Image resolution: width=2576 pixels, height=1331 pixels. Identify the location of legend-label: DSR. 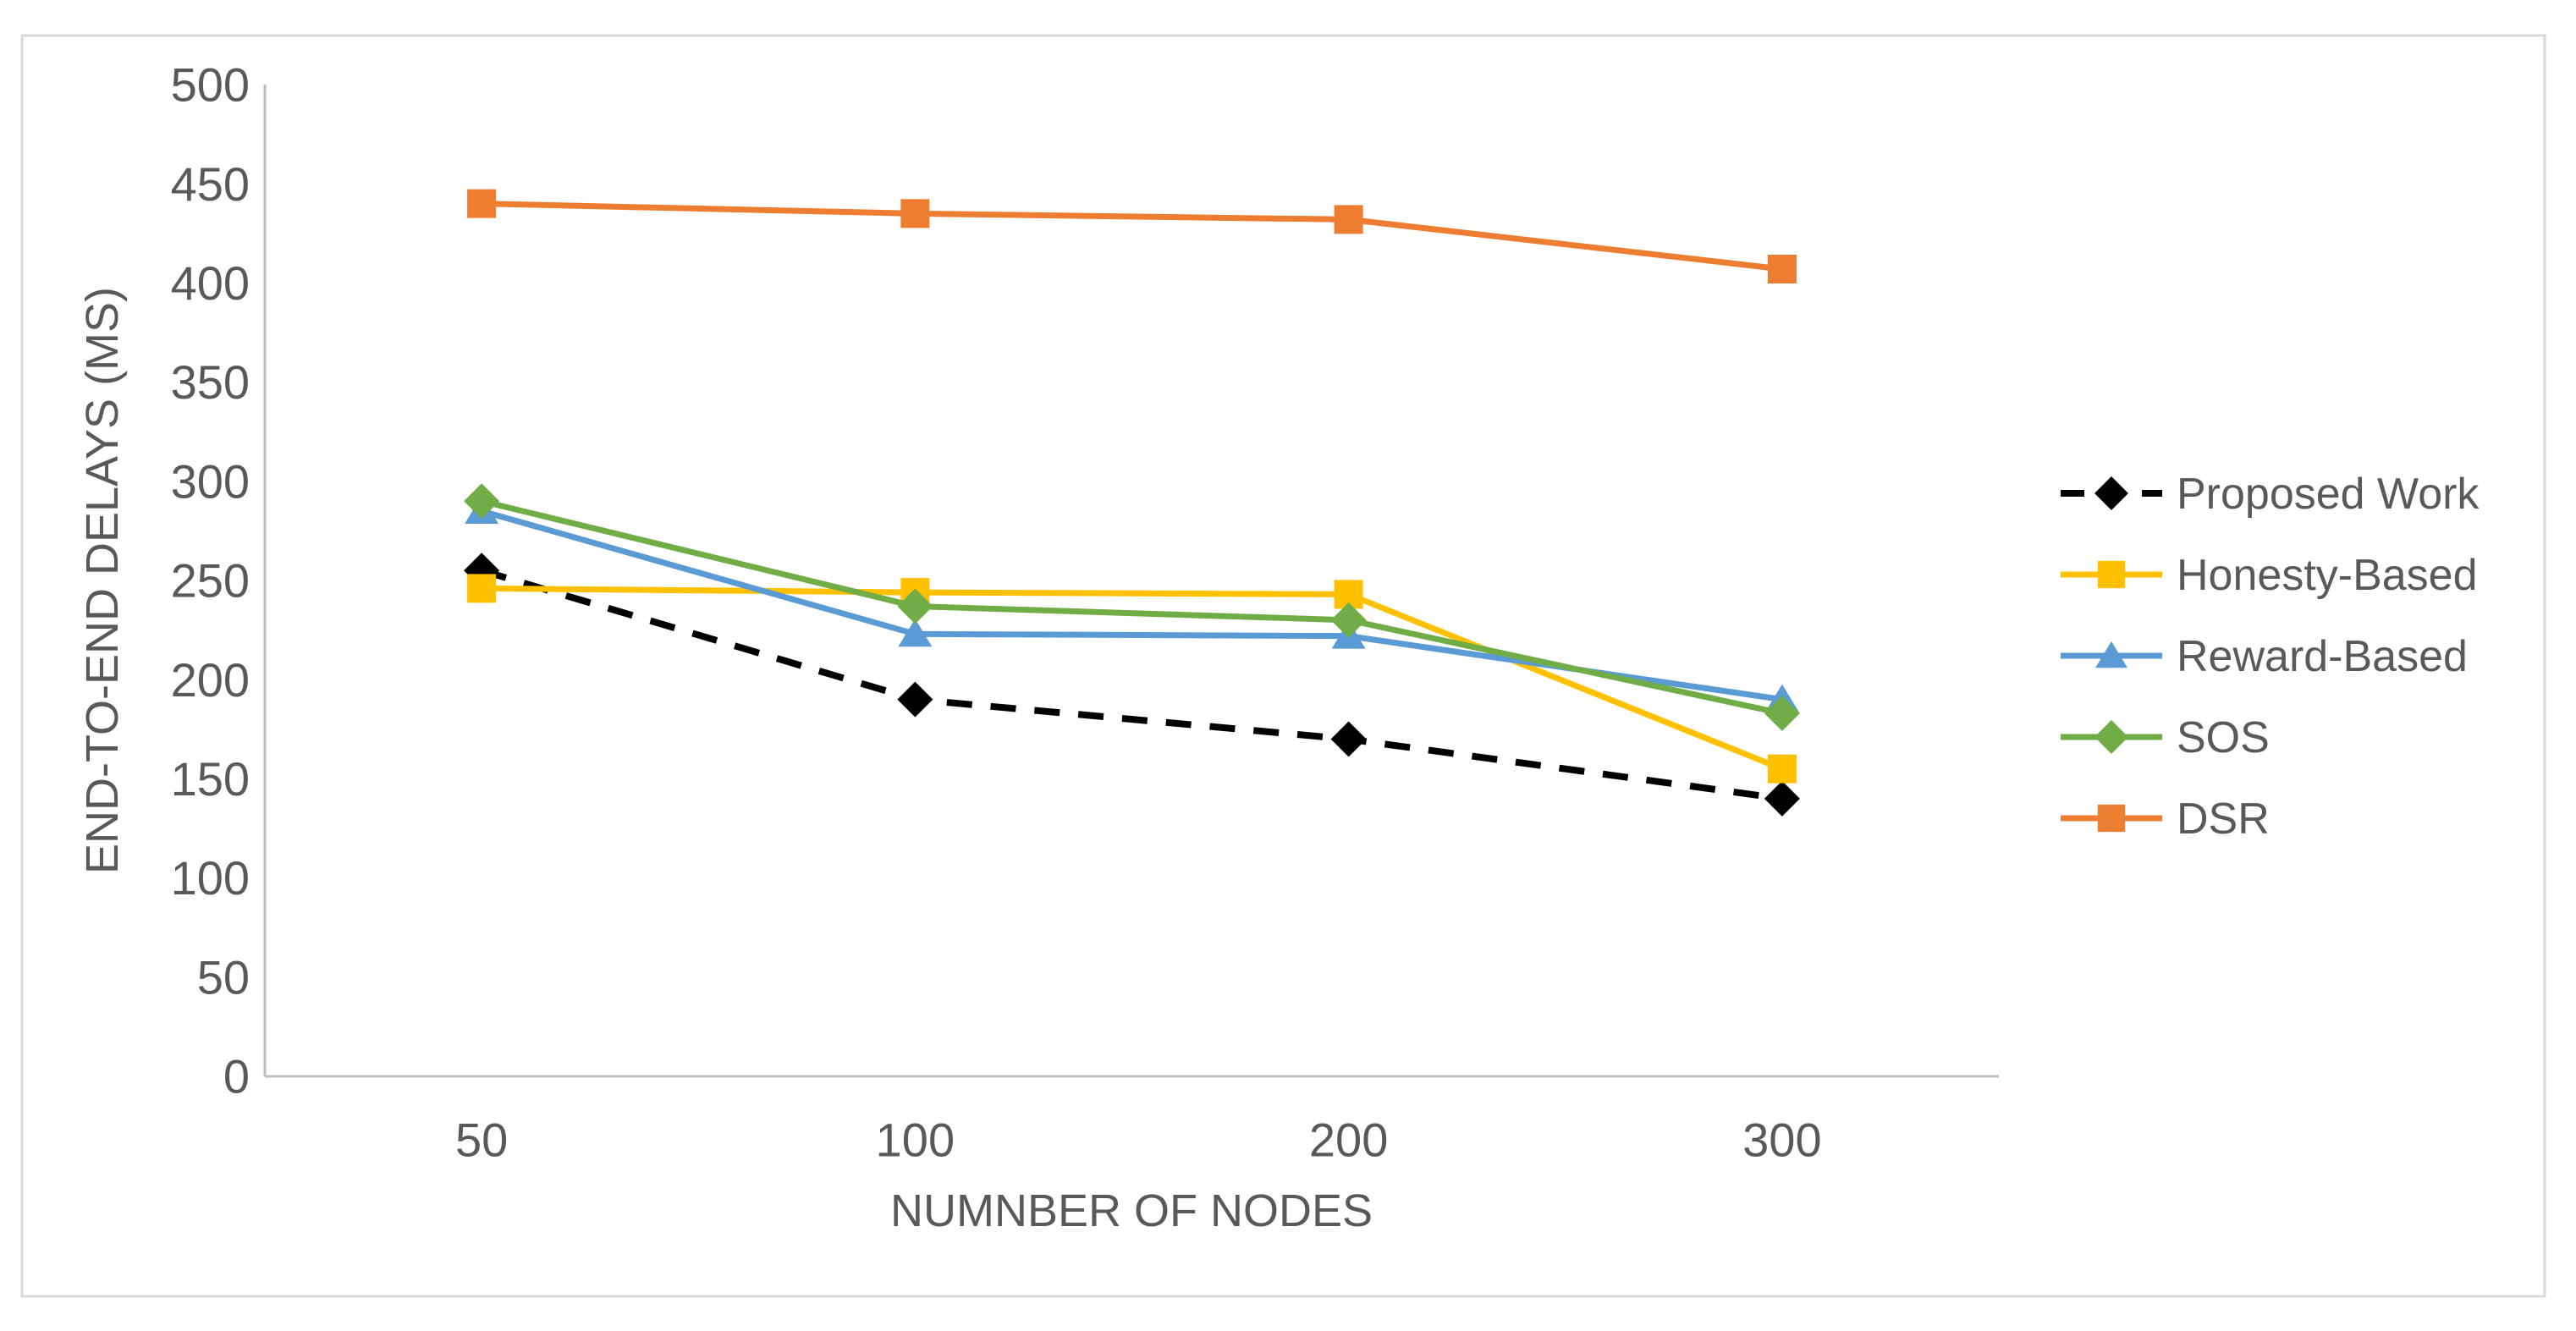
(2223, 819).